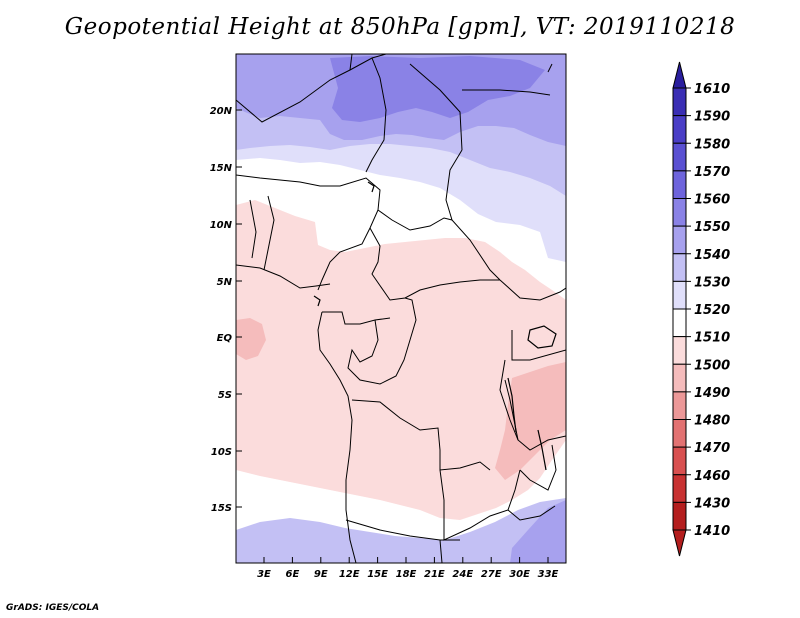  What do you see at coordinates (436, 107) in the screenshot?
I see `border-libya-east` at bounding box center [436, 107].